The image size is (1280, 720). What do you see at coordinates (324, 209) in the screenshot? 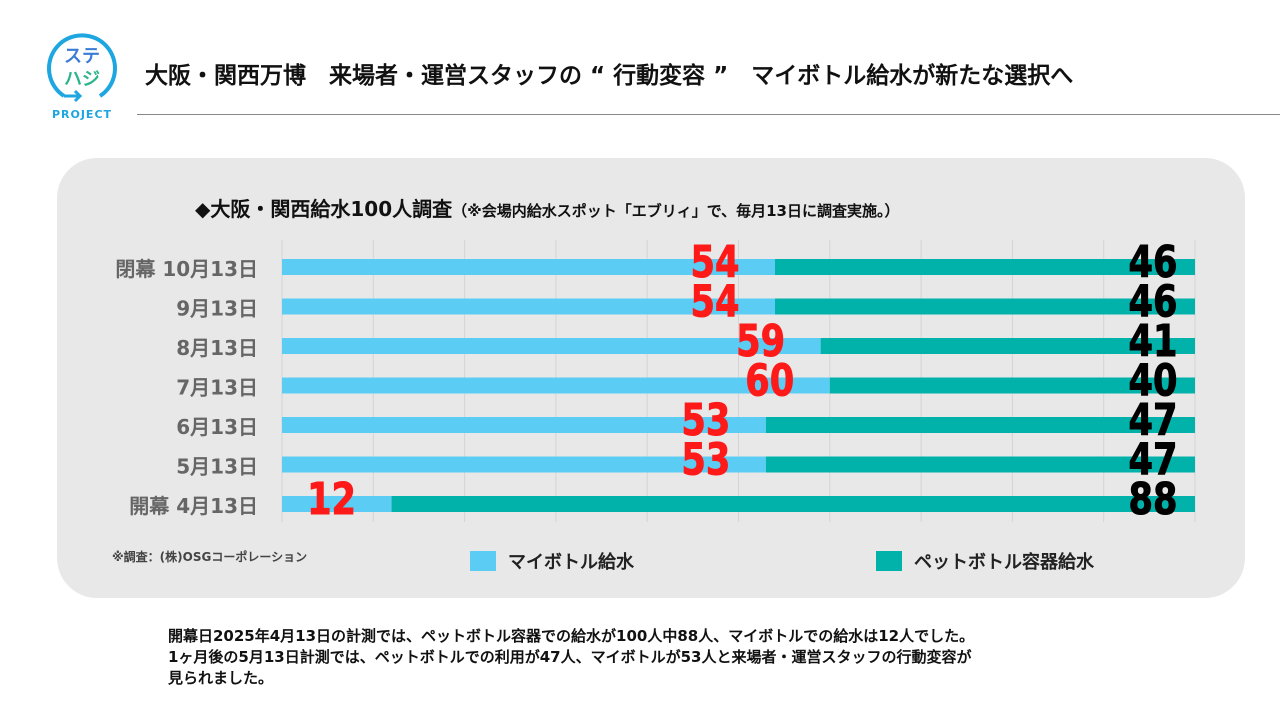
I see `chart-title-text: ◆大阪・関西給水100人調査` at bounding box center [324, 209].